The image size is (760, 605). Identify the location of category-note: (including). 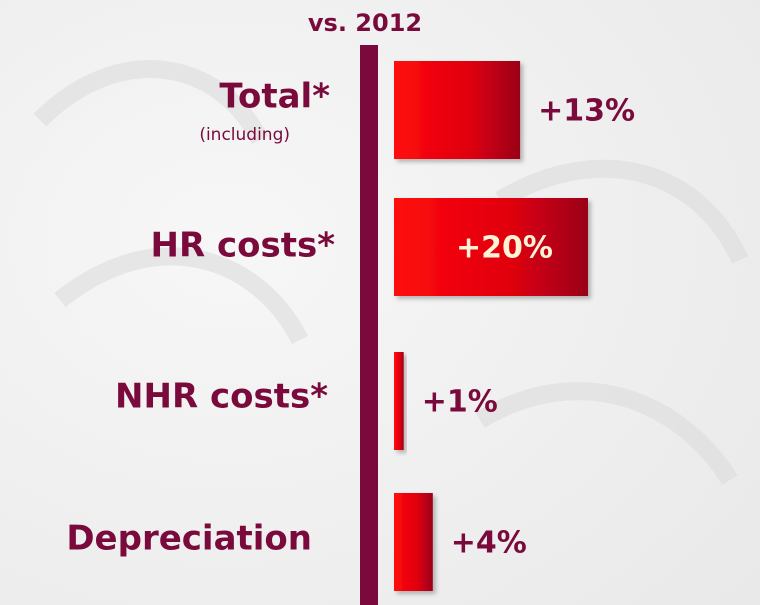
(244, 135).